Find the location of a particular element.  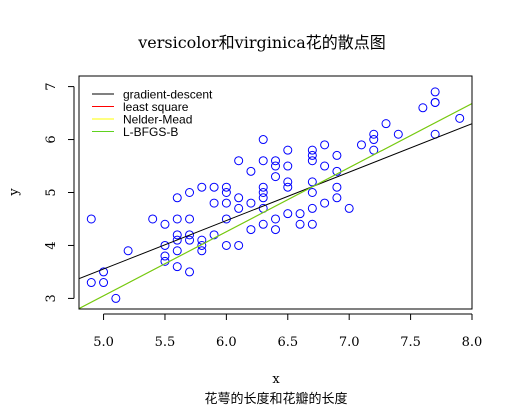

x-axis: 5.0 5.5 6.0 6.5 7.0 7.5 8.0 is located at coordinates (287, 332).